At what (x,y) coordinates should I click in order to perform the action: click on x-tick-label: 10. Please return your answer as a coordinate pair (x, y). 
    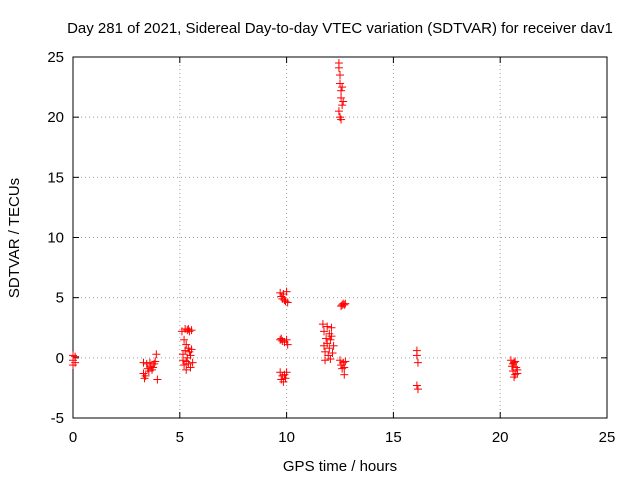
    Looking at the image, I should click on (286, 437).